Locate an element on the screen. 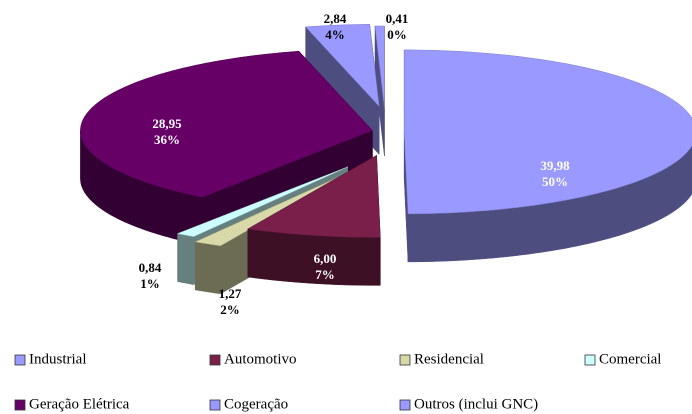 This screenshot has height=414, width=692. legend-label: Industrial is located at coordinates (58, 359).